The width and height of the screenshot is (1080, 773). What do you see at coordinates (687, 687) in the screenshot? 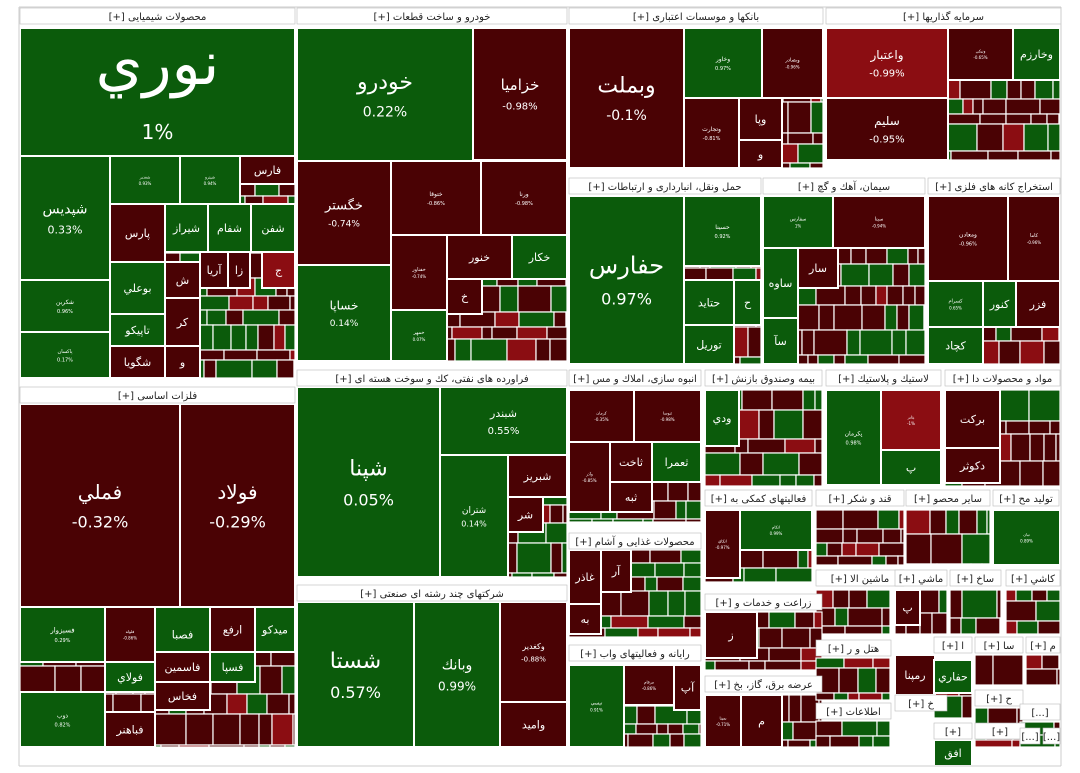
I see `tile-آپ: آپ` at bounding box center [687, 687].